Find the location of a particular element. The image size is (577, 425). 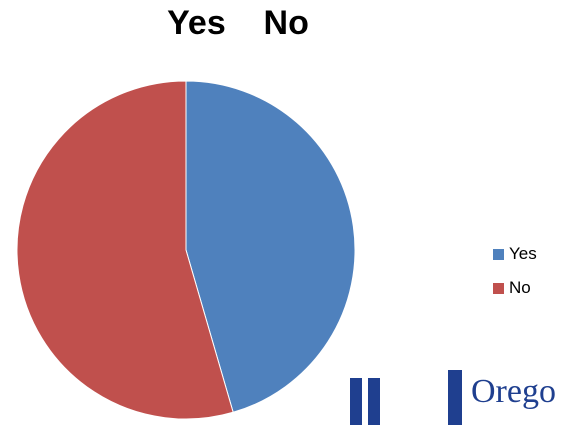

university-logo: Orego is located at coordinates (453, 397).